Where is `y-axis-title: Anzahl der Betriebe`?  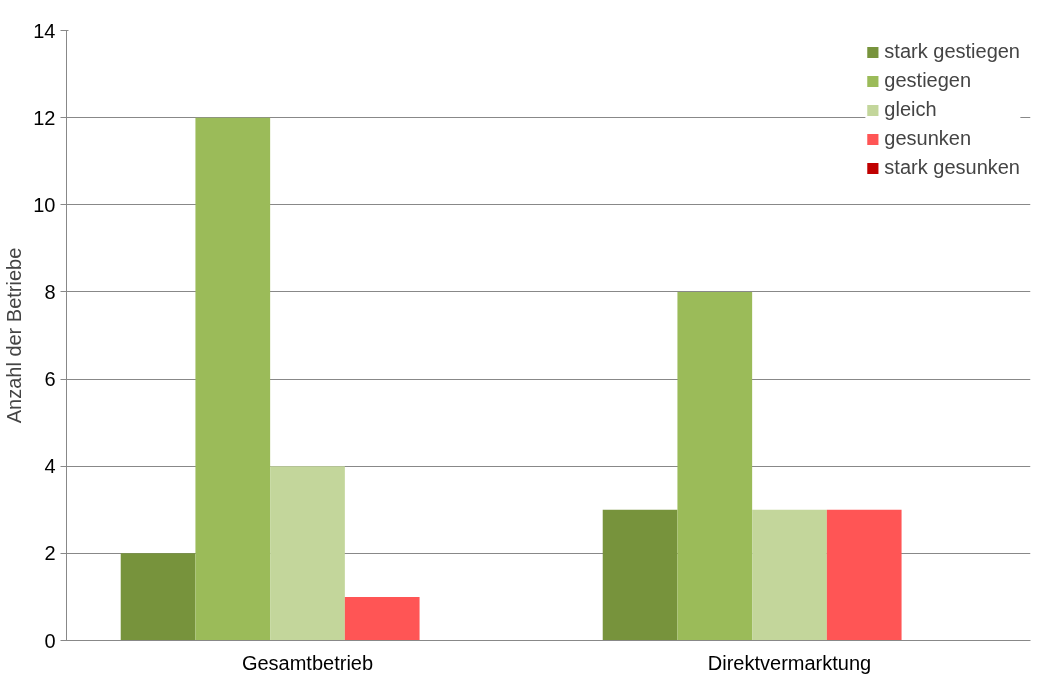
y-axis-title: Anzahl der Betriebe is located at coordinates (14, 335).